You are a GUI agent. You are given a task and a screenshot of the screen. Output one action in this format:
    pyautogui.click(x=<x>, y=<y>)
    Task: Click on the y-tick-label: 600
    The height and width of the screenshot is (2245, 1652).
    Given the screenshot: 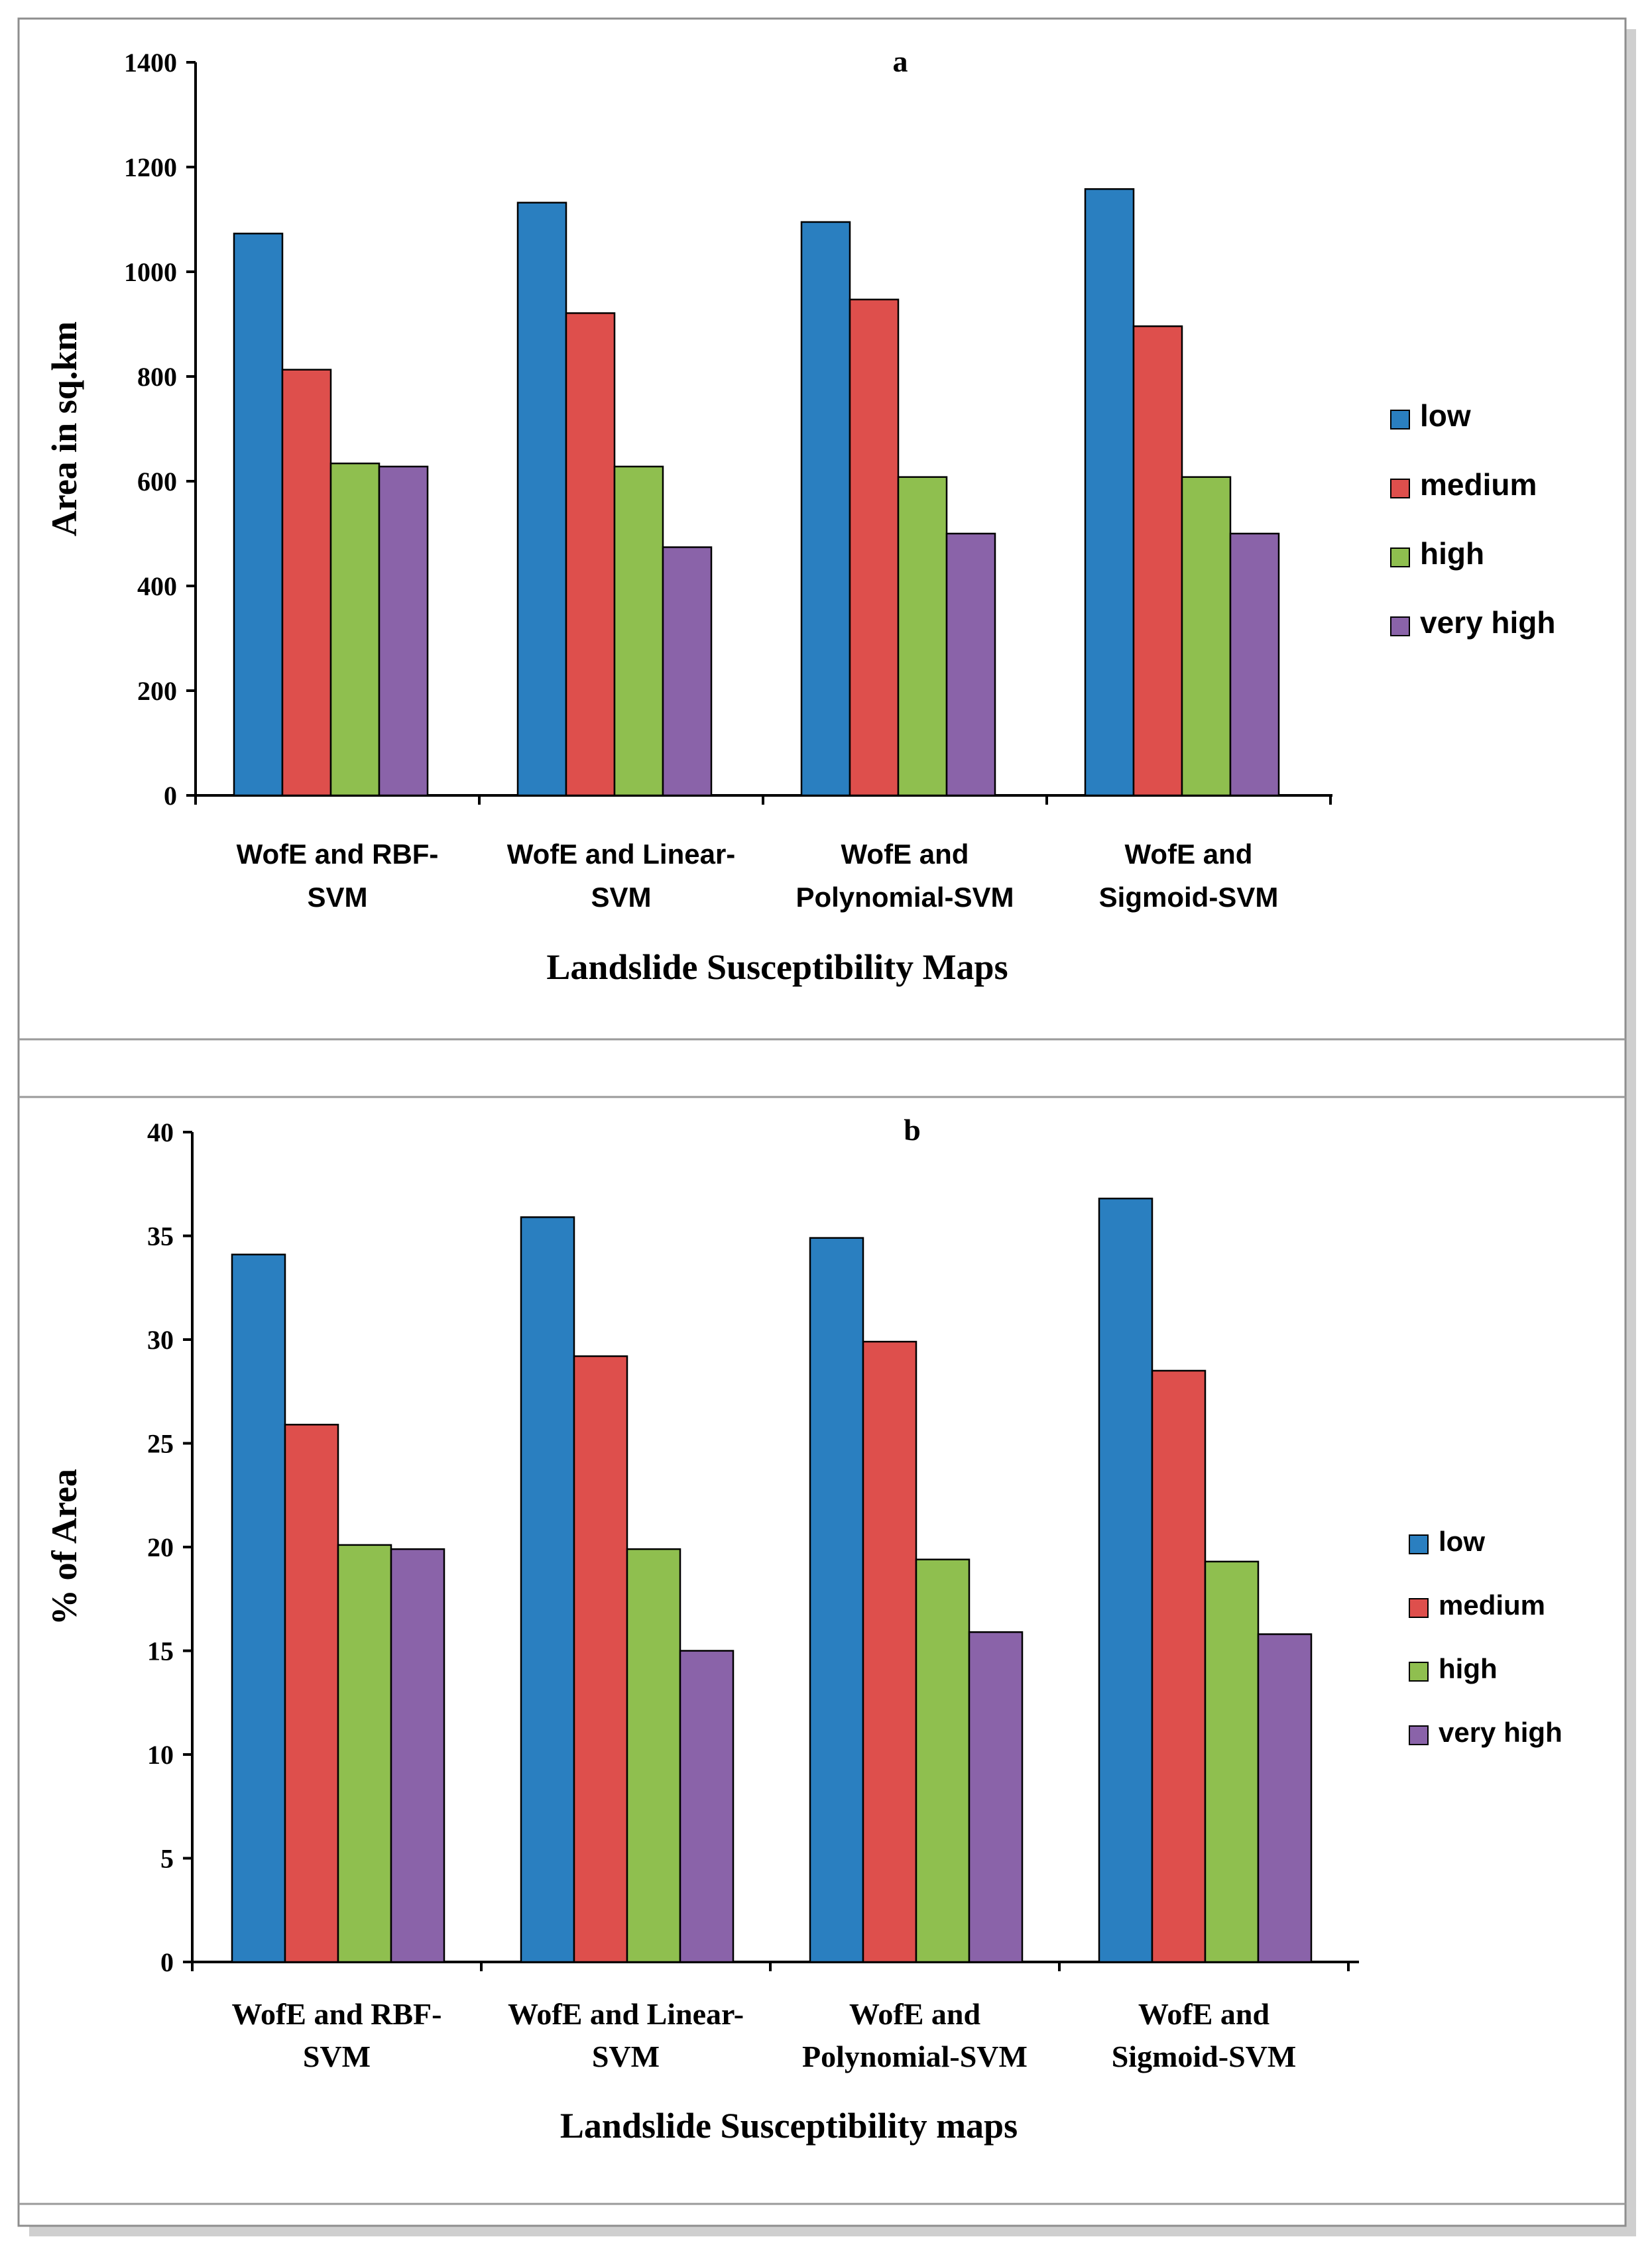 What is the action you would take?
    pyautogui.click(x=157, y=482)
    